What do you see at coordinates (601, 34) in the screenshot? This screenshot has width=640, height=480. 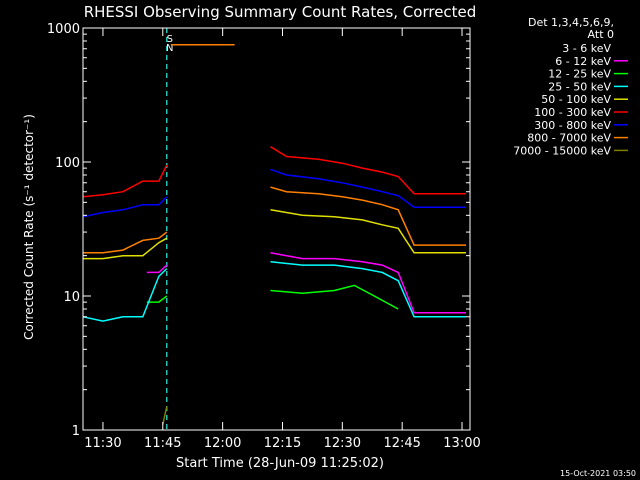 I see `legend-header: Att 0` at bounding box center [601, 34].